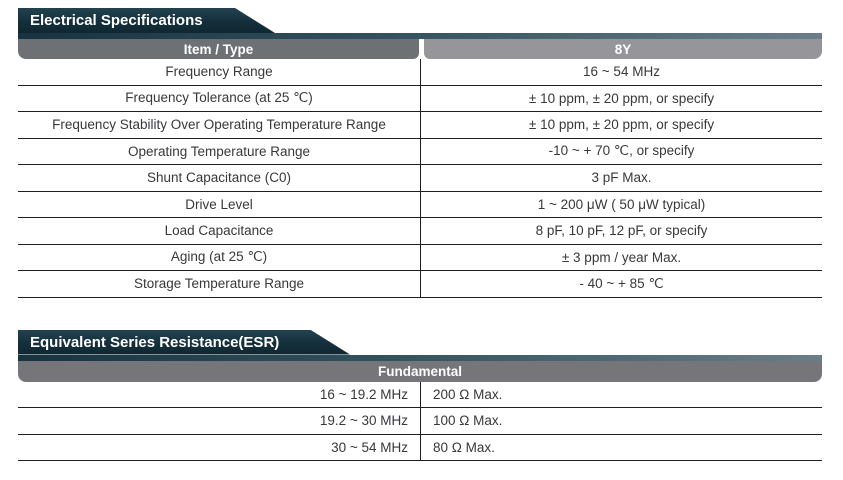  What do you see at coordinates (219, 231) in the screenshot?
I see `spec-item-cell: Load Capacitance` at bounding box center [219, 231].